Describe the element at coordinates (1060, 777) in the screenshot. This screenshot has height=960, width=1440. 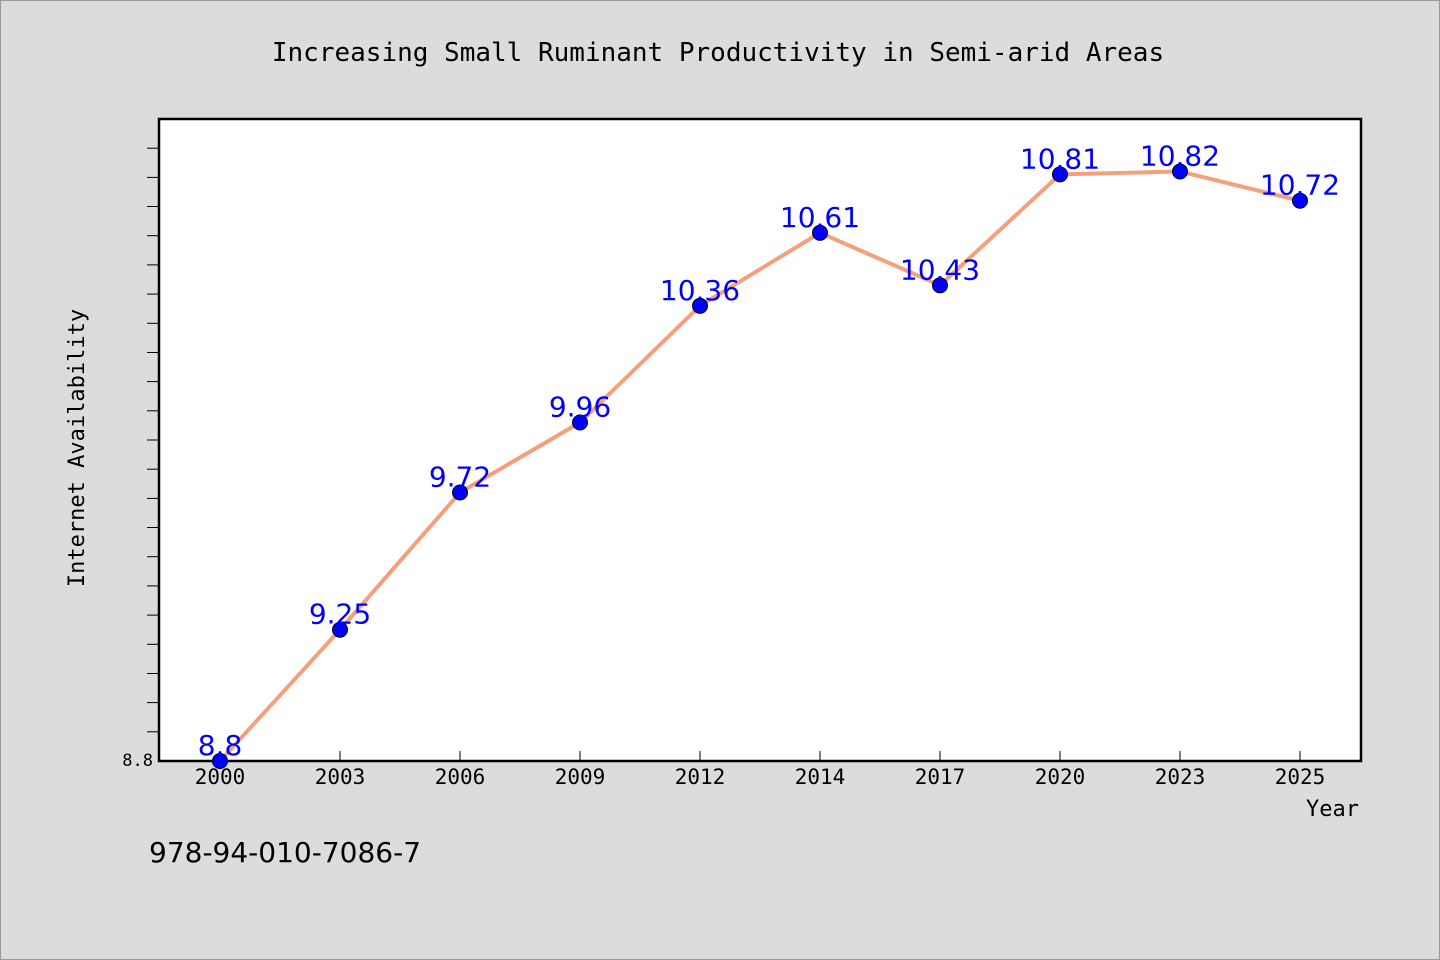
I see `x-tick-label: 2020` at that location.